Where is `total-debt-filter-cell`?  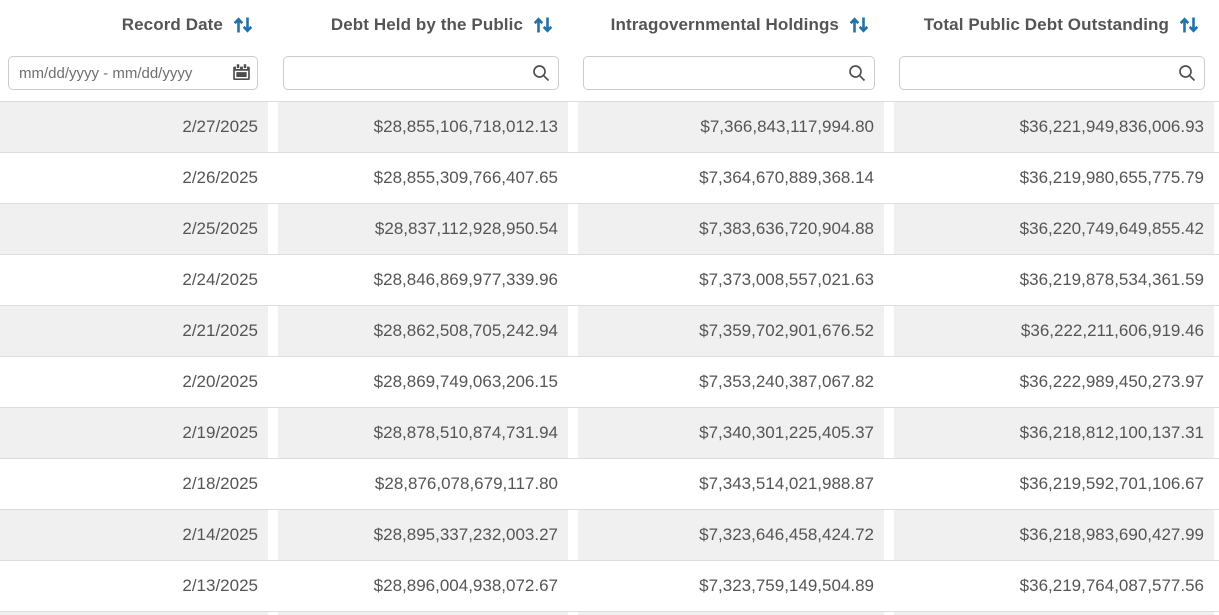 total-debt-filter-cell is located at coordinates (1054, 70).